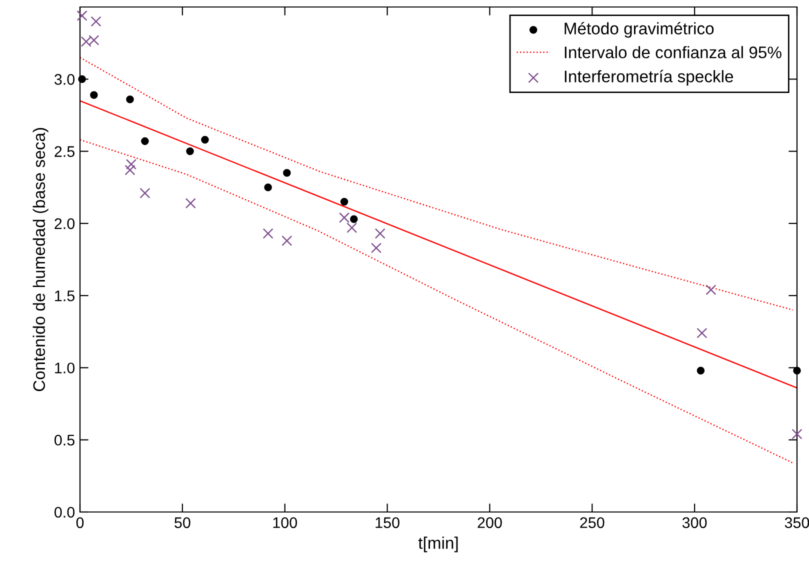  Describe the element at coordinates (64, 440) in the screenshot. I see `y-tick-label: 0.5` at that location.